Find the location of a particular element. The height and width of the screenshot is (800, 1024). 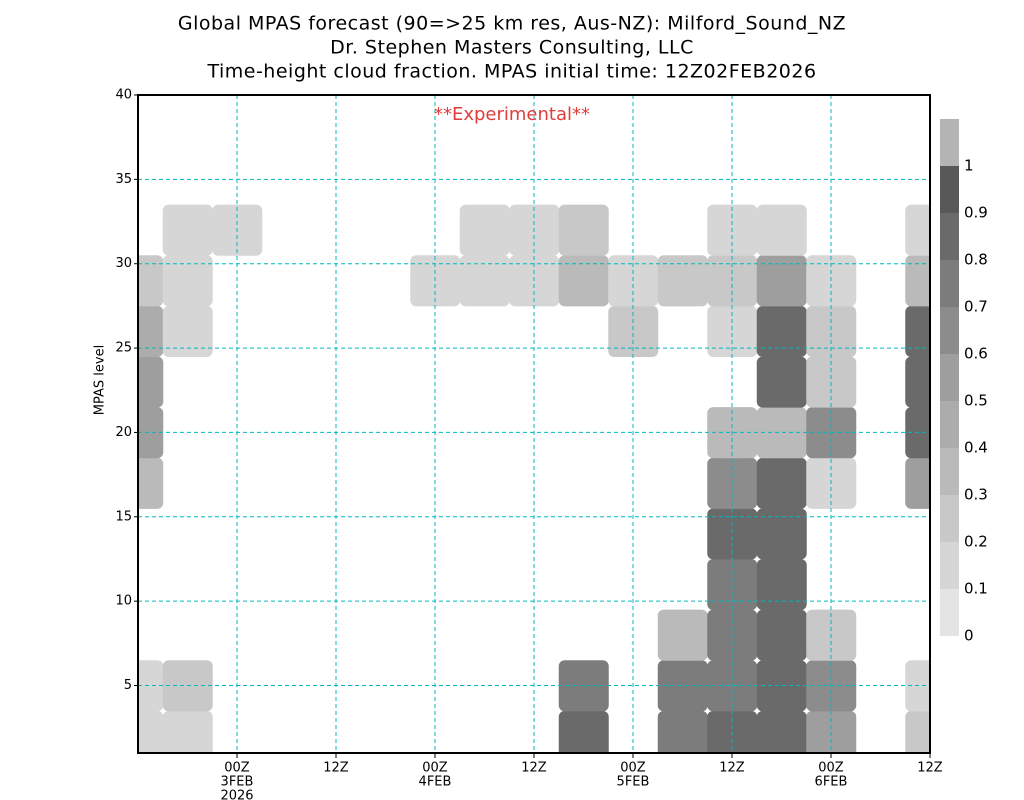

colorbar-label: 0.3 is located at coordinates (976, 495).